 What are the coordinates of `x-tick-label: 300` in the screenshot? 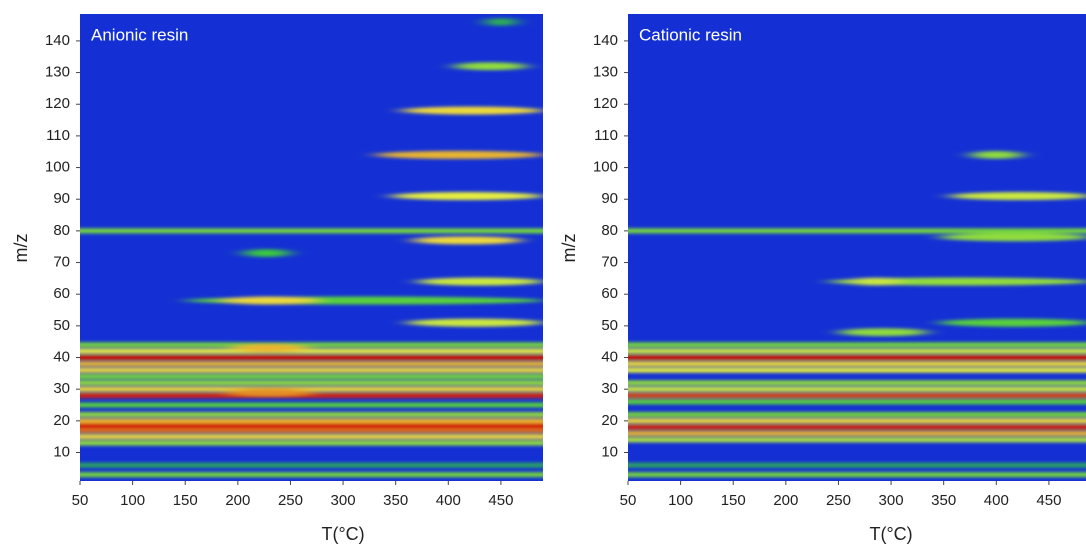 It's located at (891, 500).